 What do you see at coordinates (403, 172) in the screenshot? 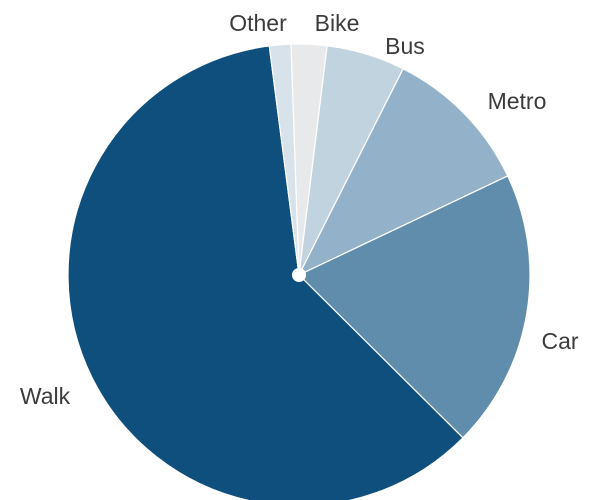
I see `pie-slice-metro` at bounding box center [403, 172].